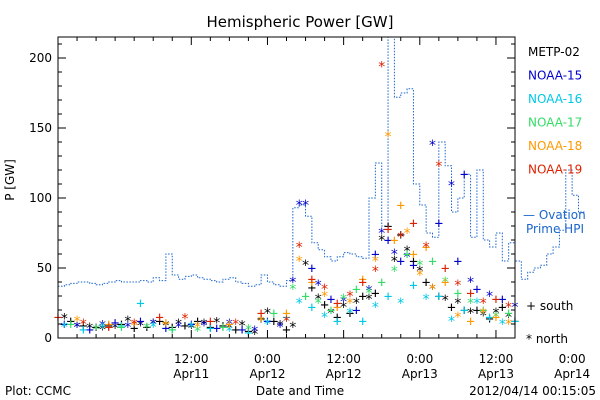 Image resolution: width=600 pixels, height=400 pixels. Describe the element at coordinates (420, 374) in the screenshot. I see `x-tick-date-label: Apr13` at that location.